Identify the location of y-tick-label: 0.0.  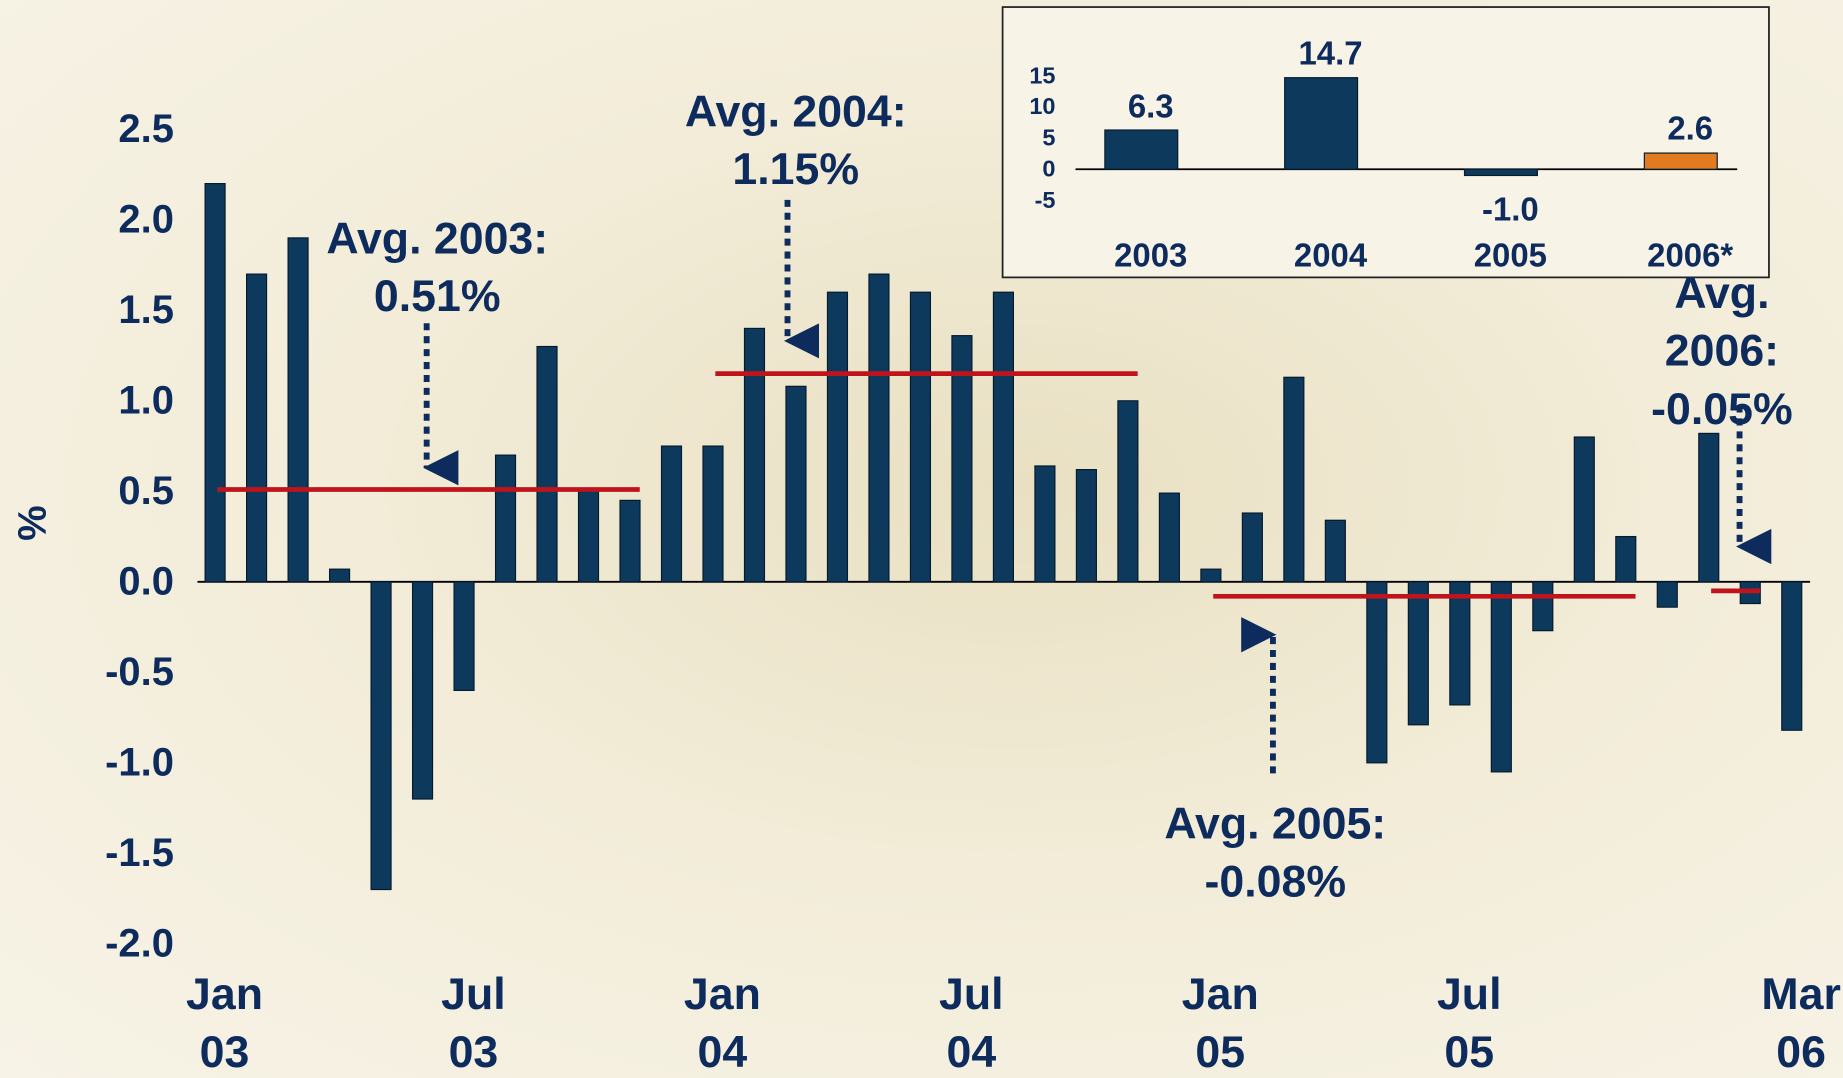
(146, 582).